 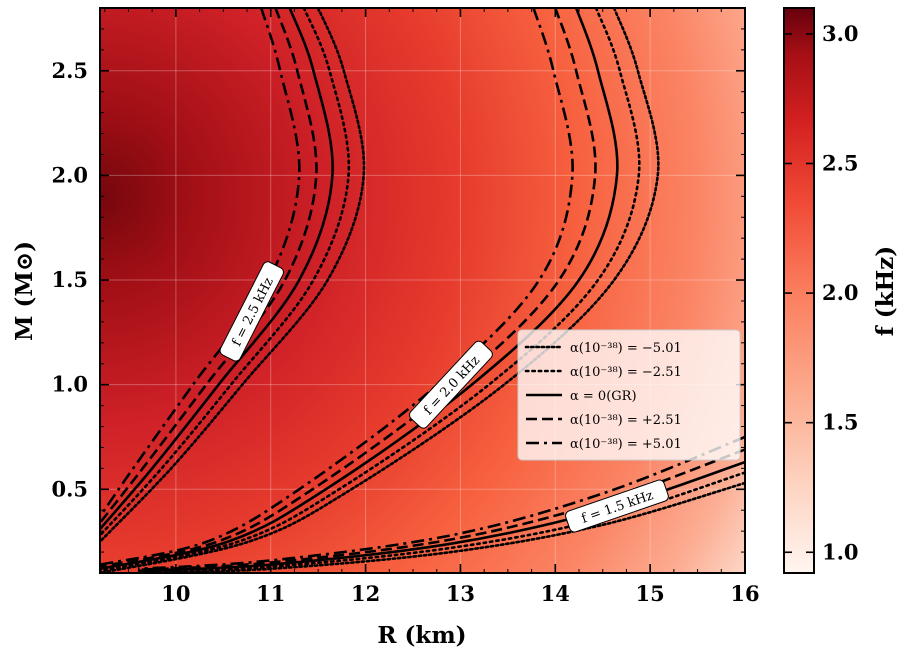 I want to click on colorbar-tick-label: 1.5, so click(x=840, y=422).